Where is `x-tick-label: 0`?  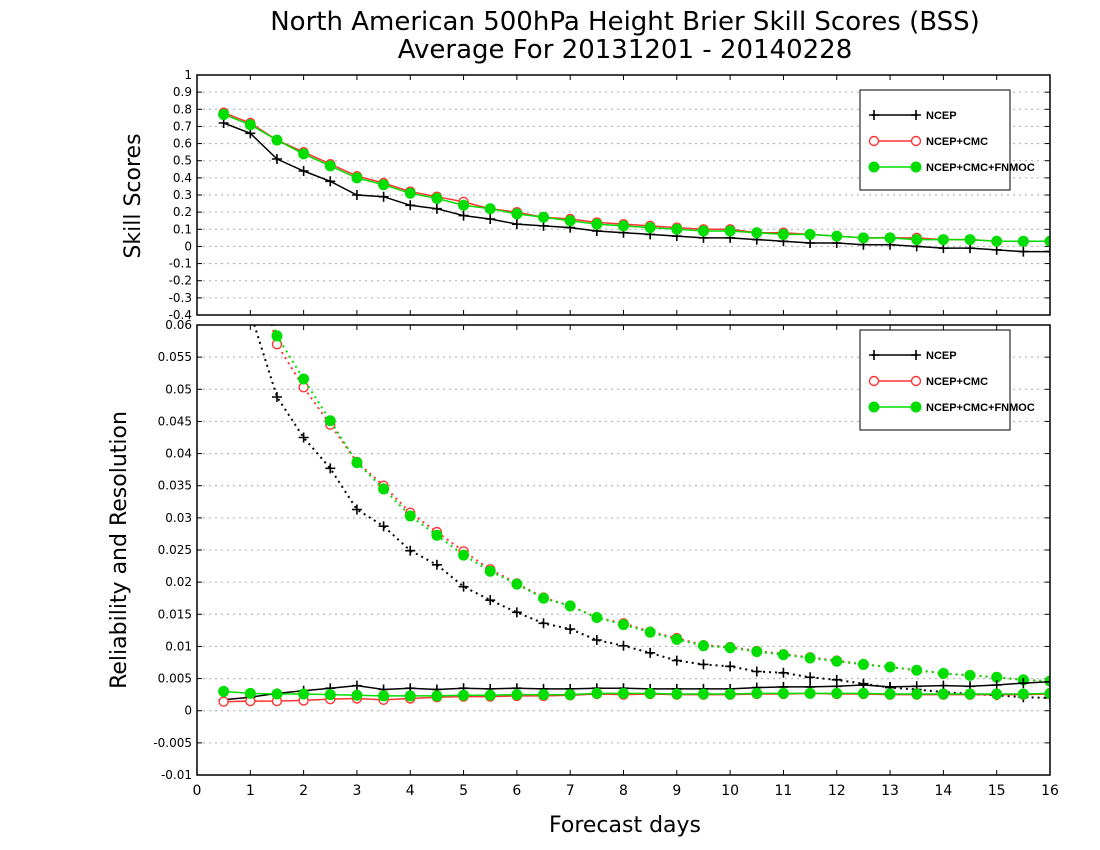 x-tick-label: 0 is located at coordinates (197, 791).